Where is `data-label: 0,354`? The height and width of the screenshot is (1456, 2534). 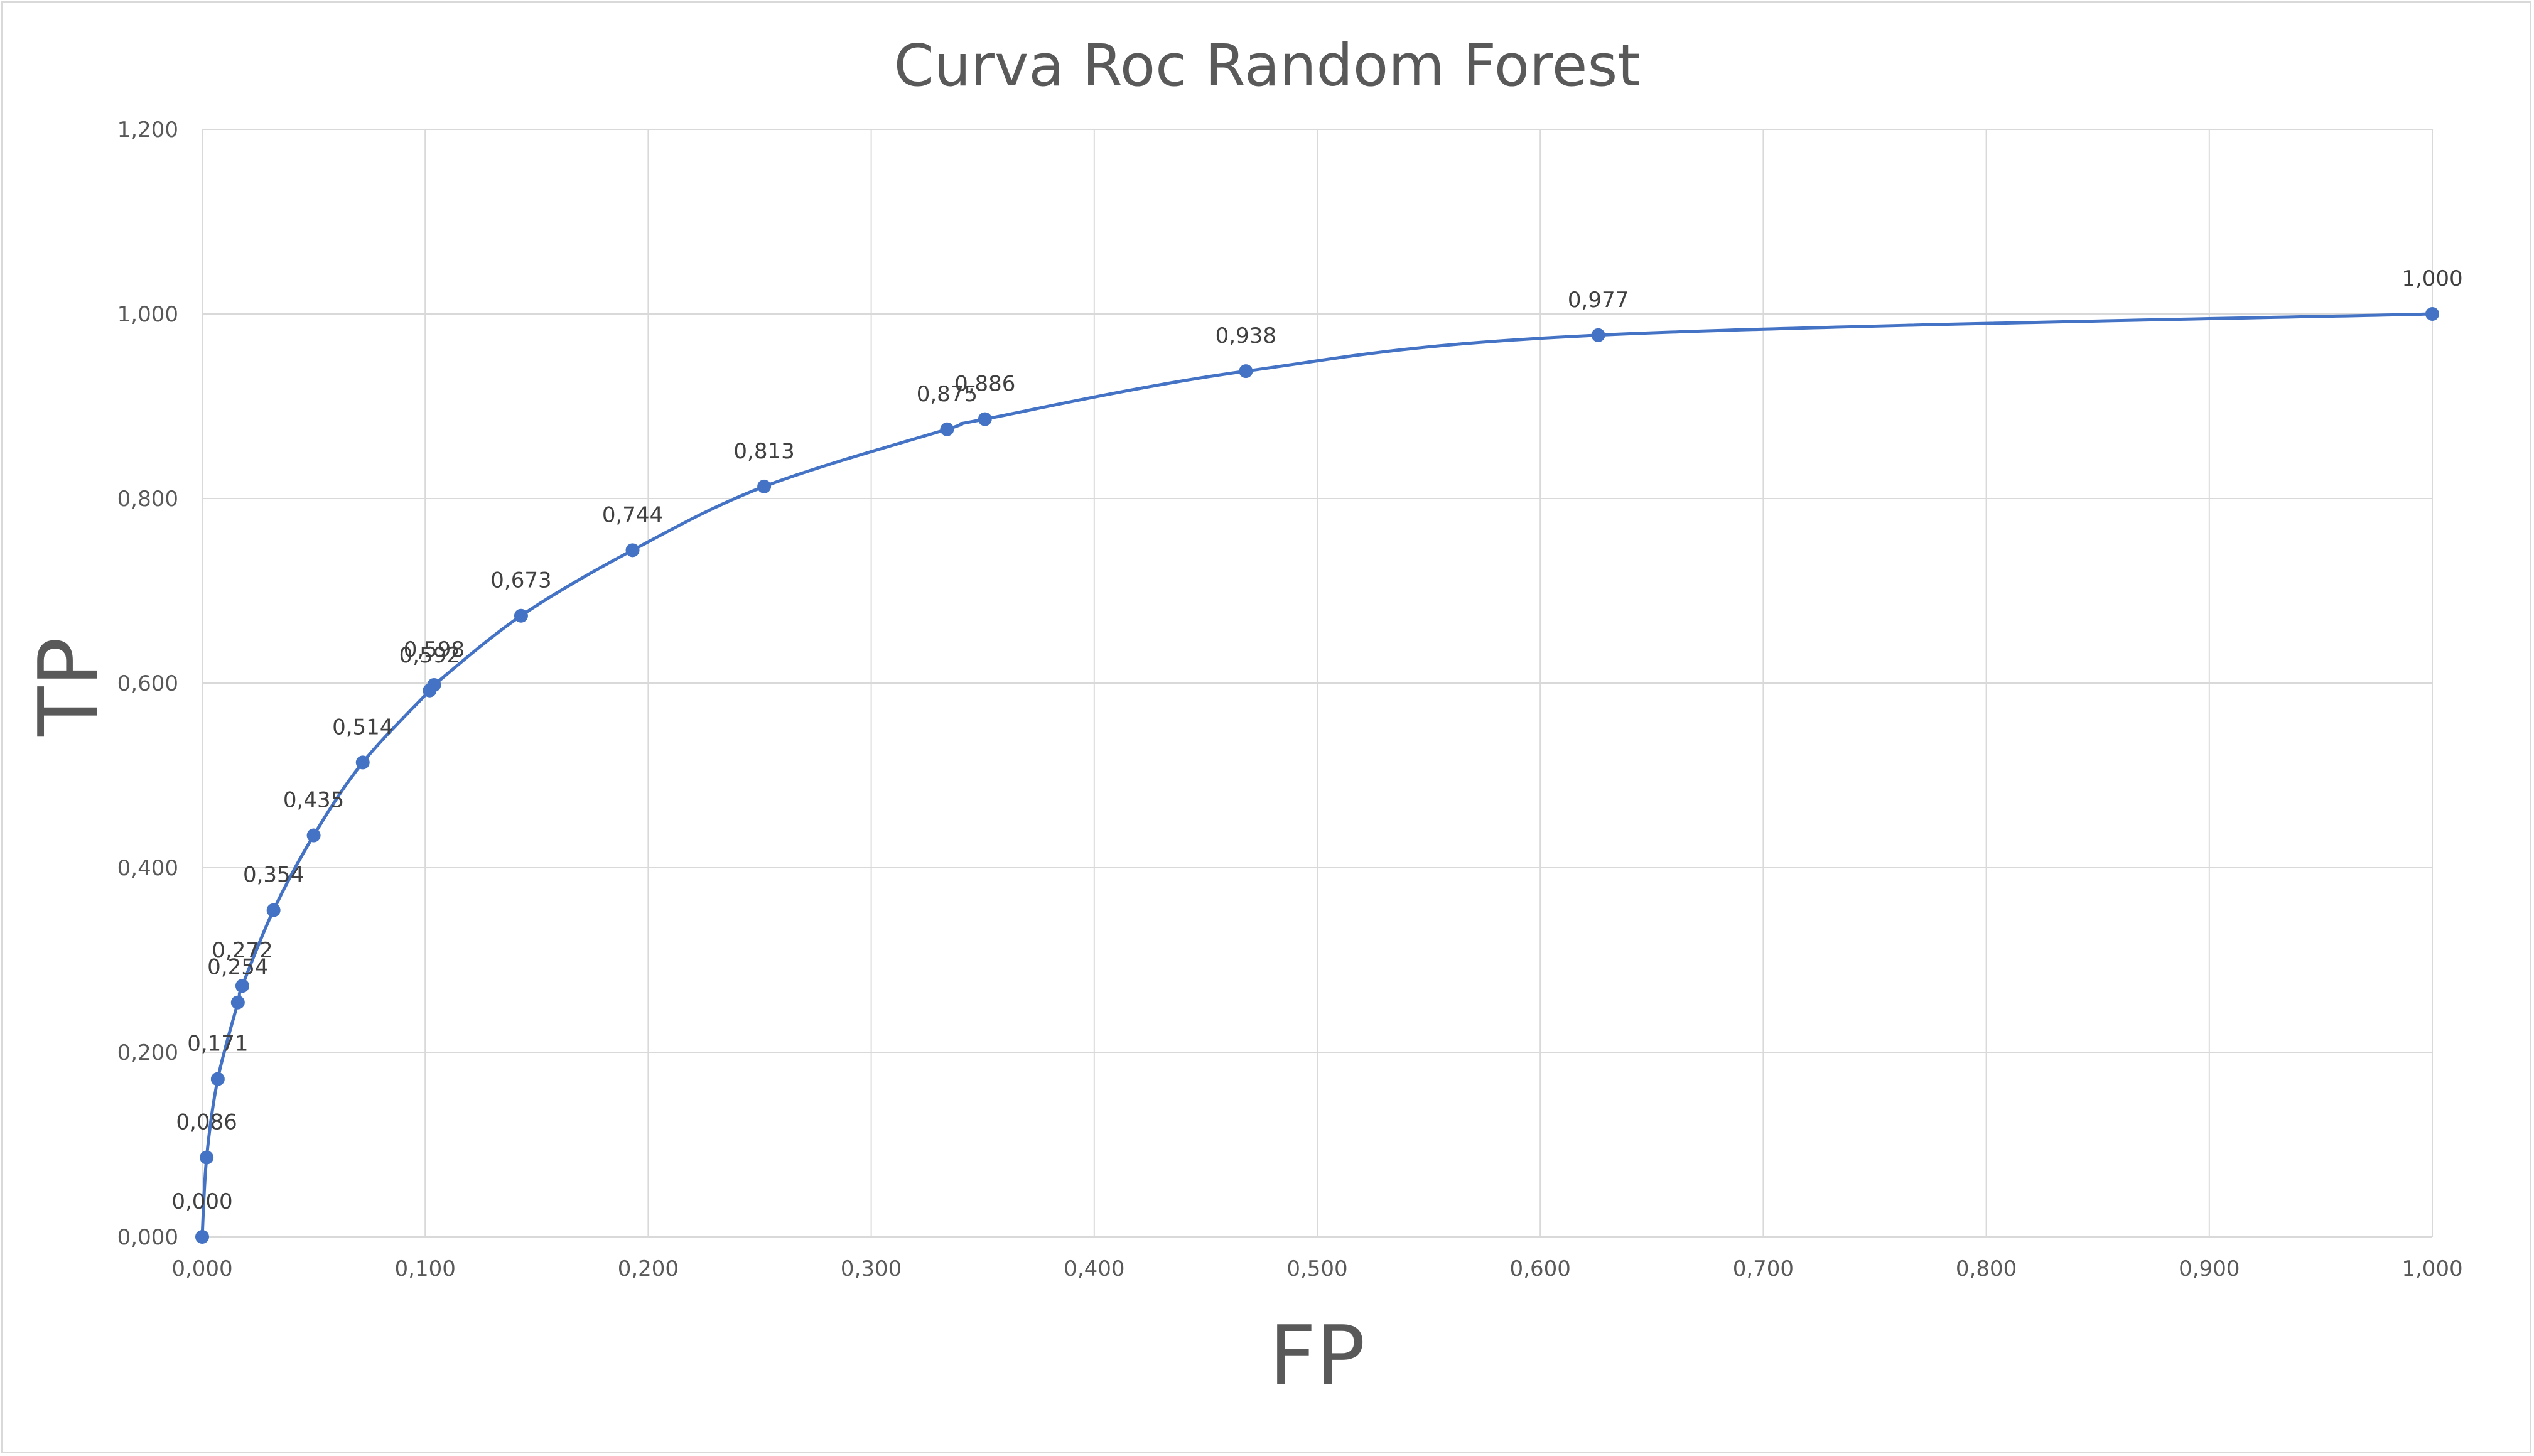
data-label: 0,354 is located at coordinates (273, 875).